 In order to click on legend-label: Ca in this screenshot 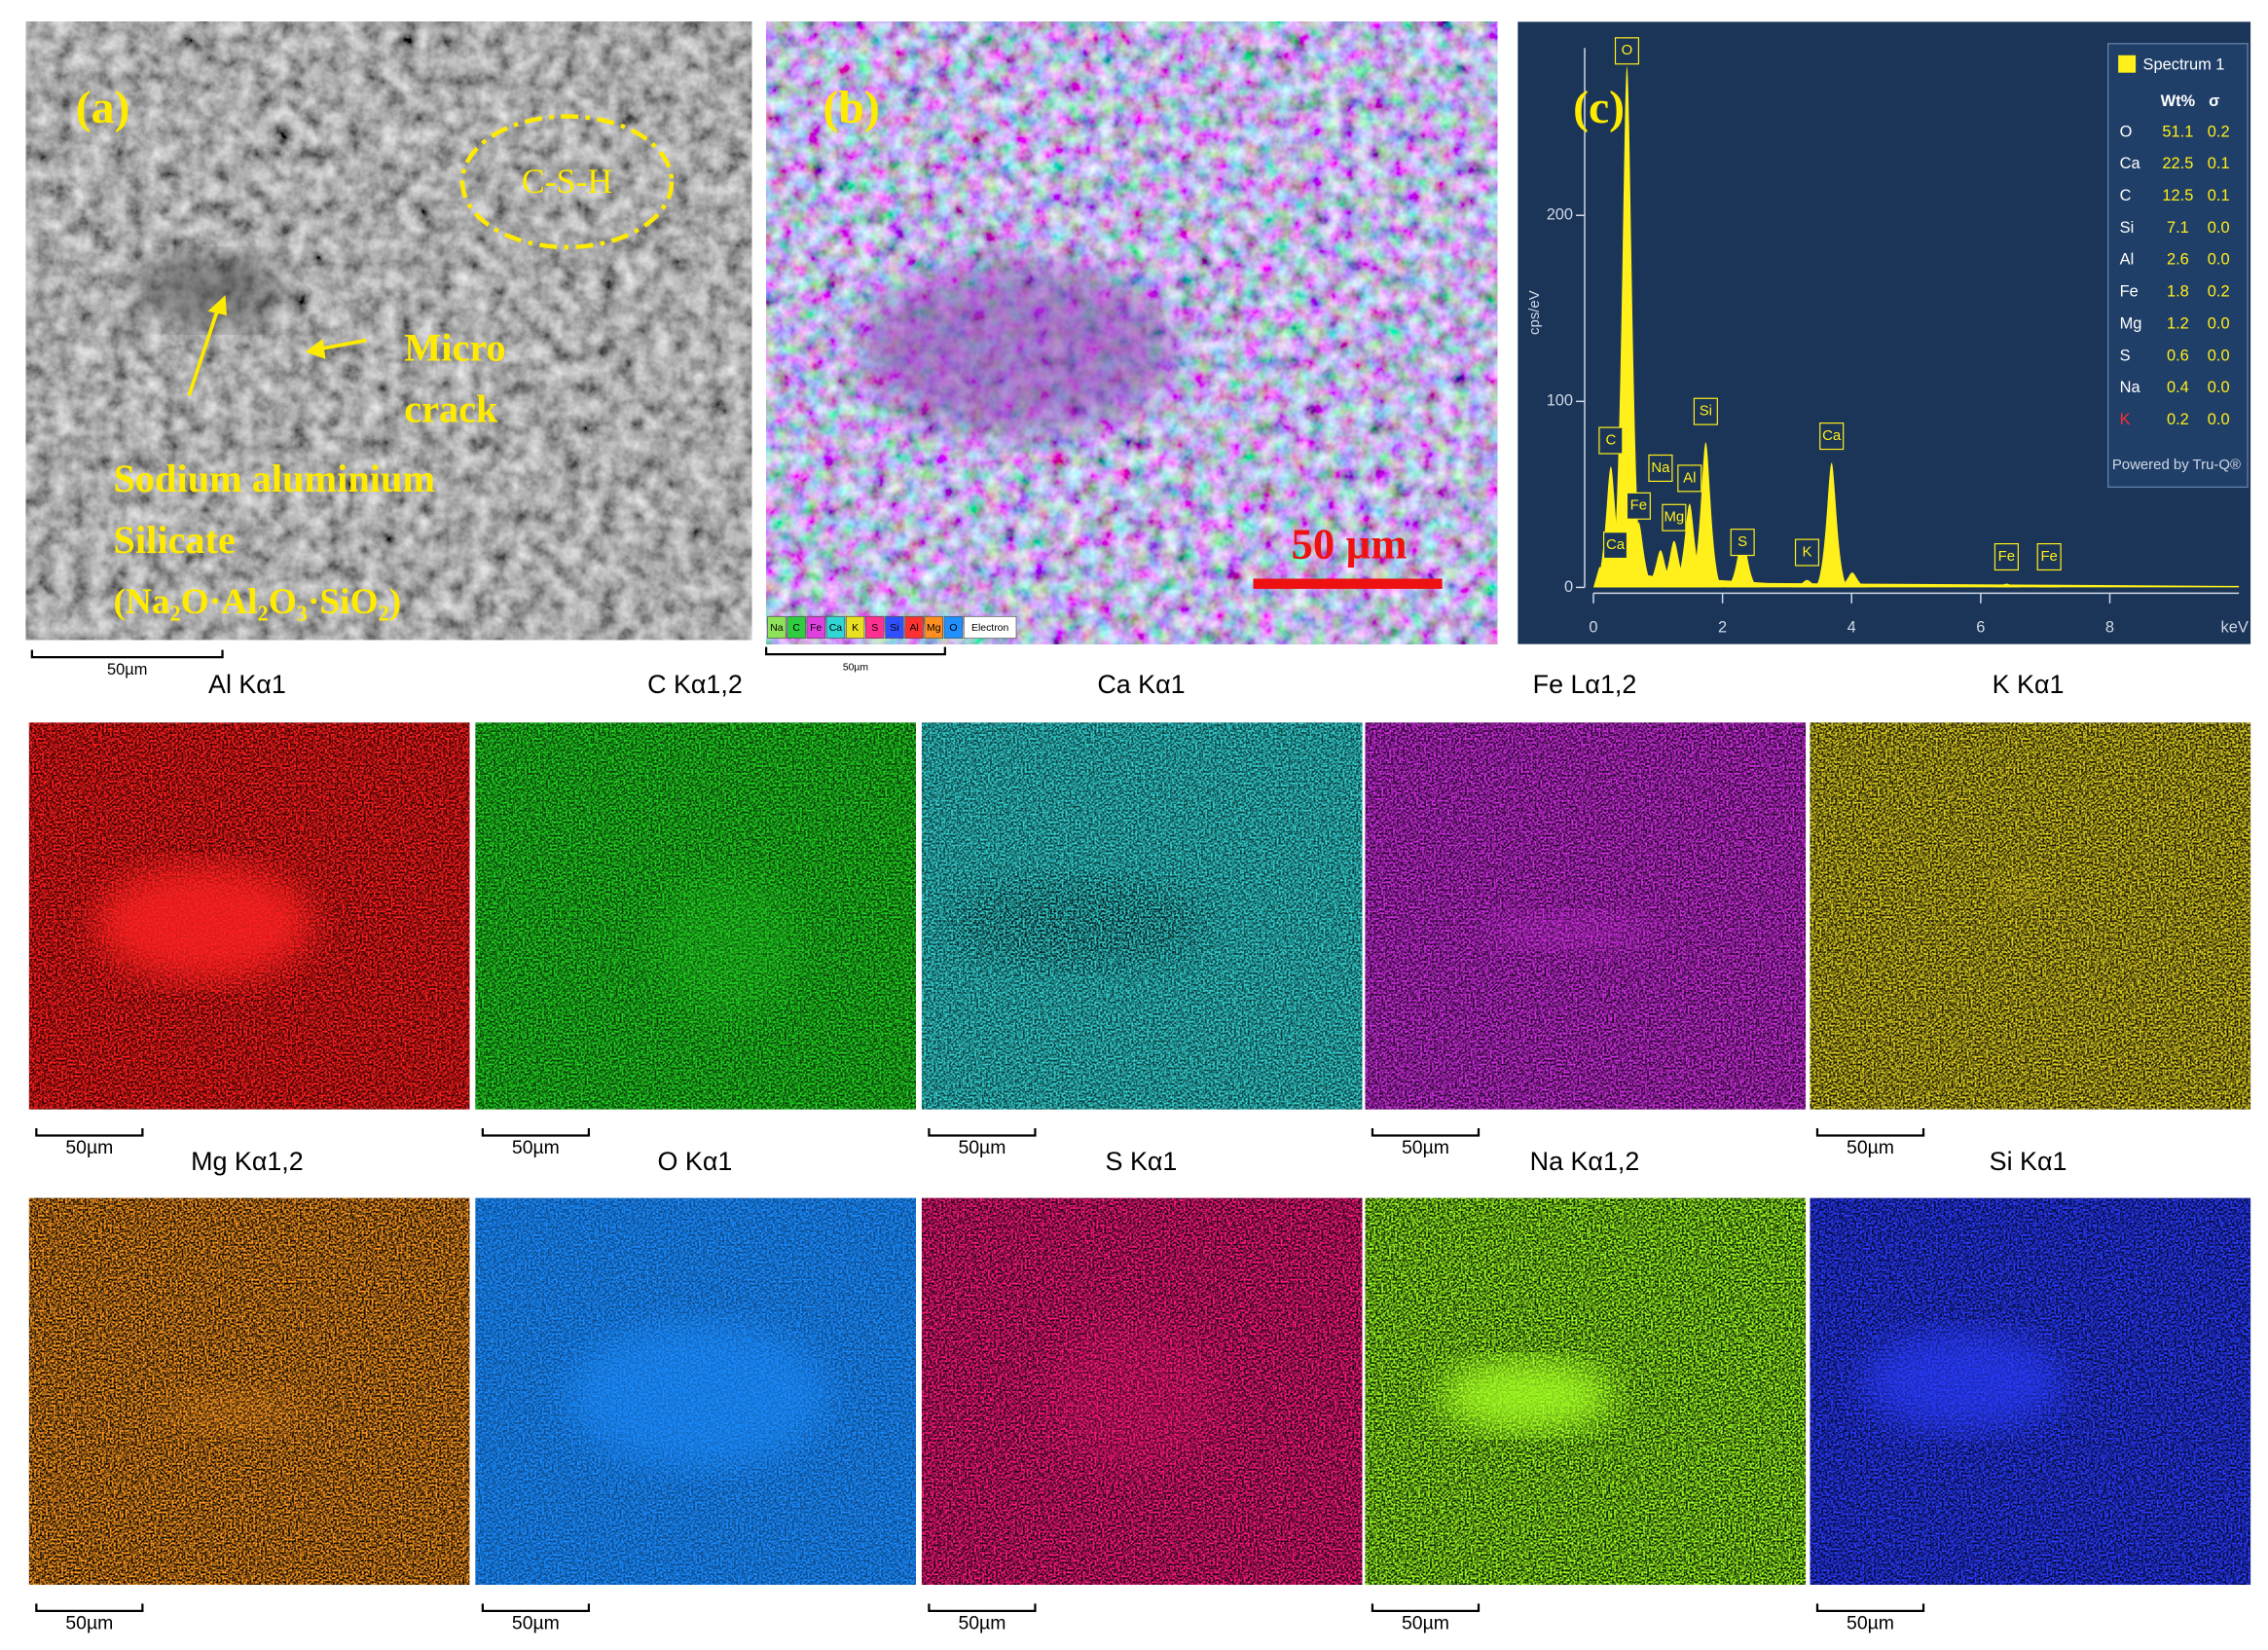, I will do `click(836, 628)`.